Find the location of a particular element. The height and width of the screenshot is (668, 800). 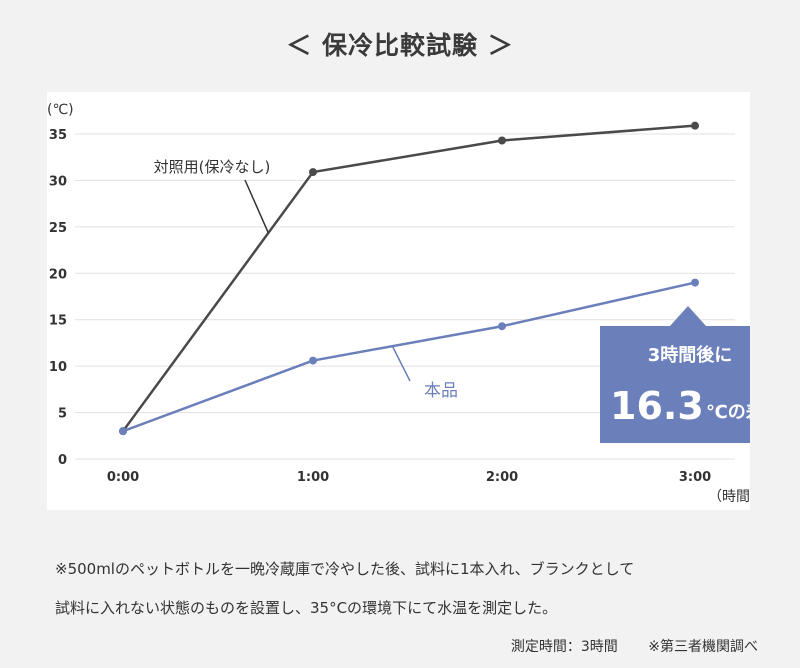

callout-box is located at coordinates (675, 384).